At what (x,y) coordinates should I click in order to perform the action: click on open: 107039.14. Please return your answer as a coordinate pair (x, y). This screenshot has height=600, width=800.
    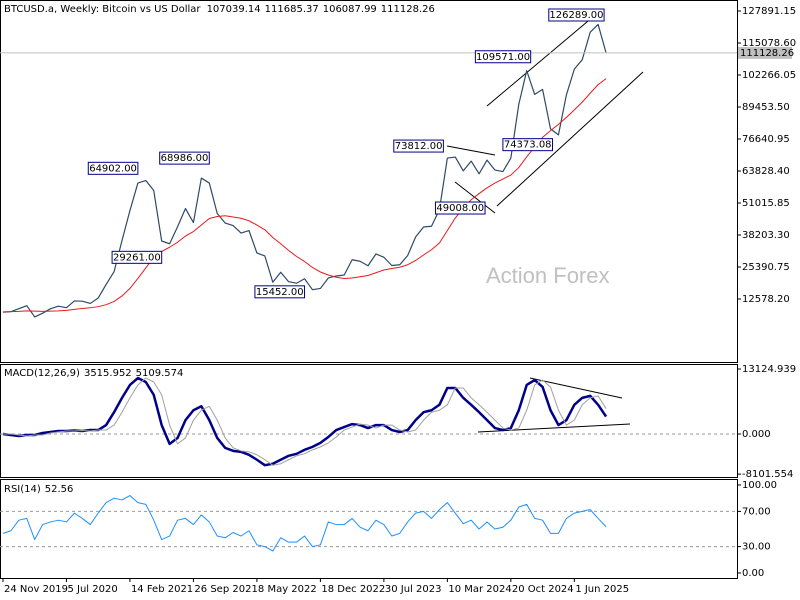
    Looking at the image, I should click on (234, 9).